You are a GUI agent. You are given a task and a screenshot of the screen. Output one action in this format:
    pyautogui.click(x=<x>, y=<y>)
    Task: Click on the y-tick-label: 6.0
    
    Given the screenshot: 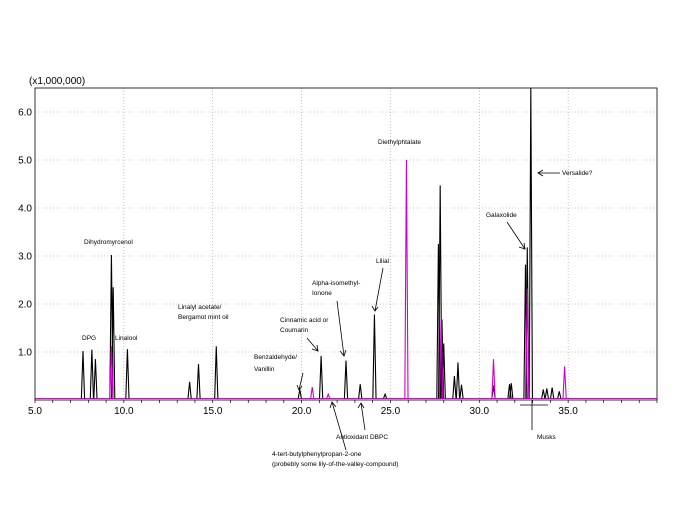 What is the action you would take?
    pyautogui.click(x=25, y=113)
    